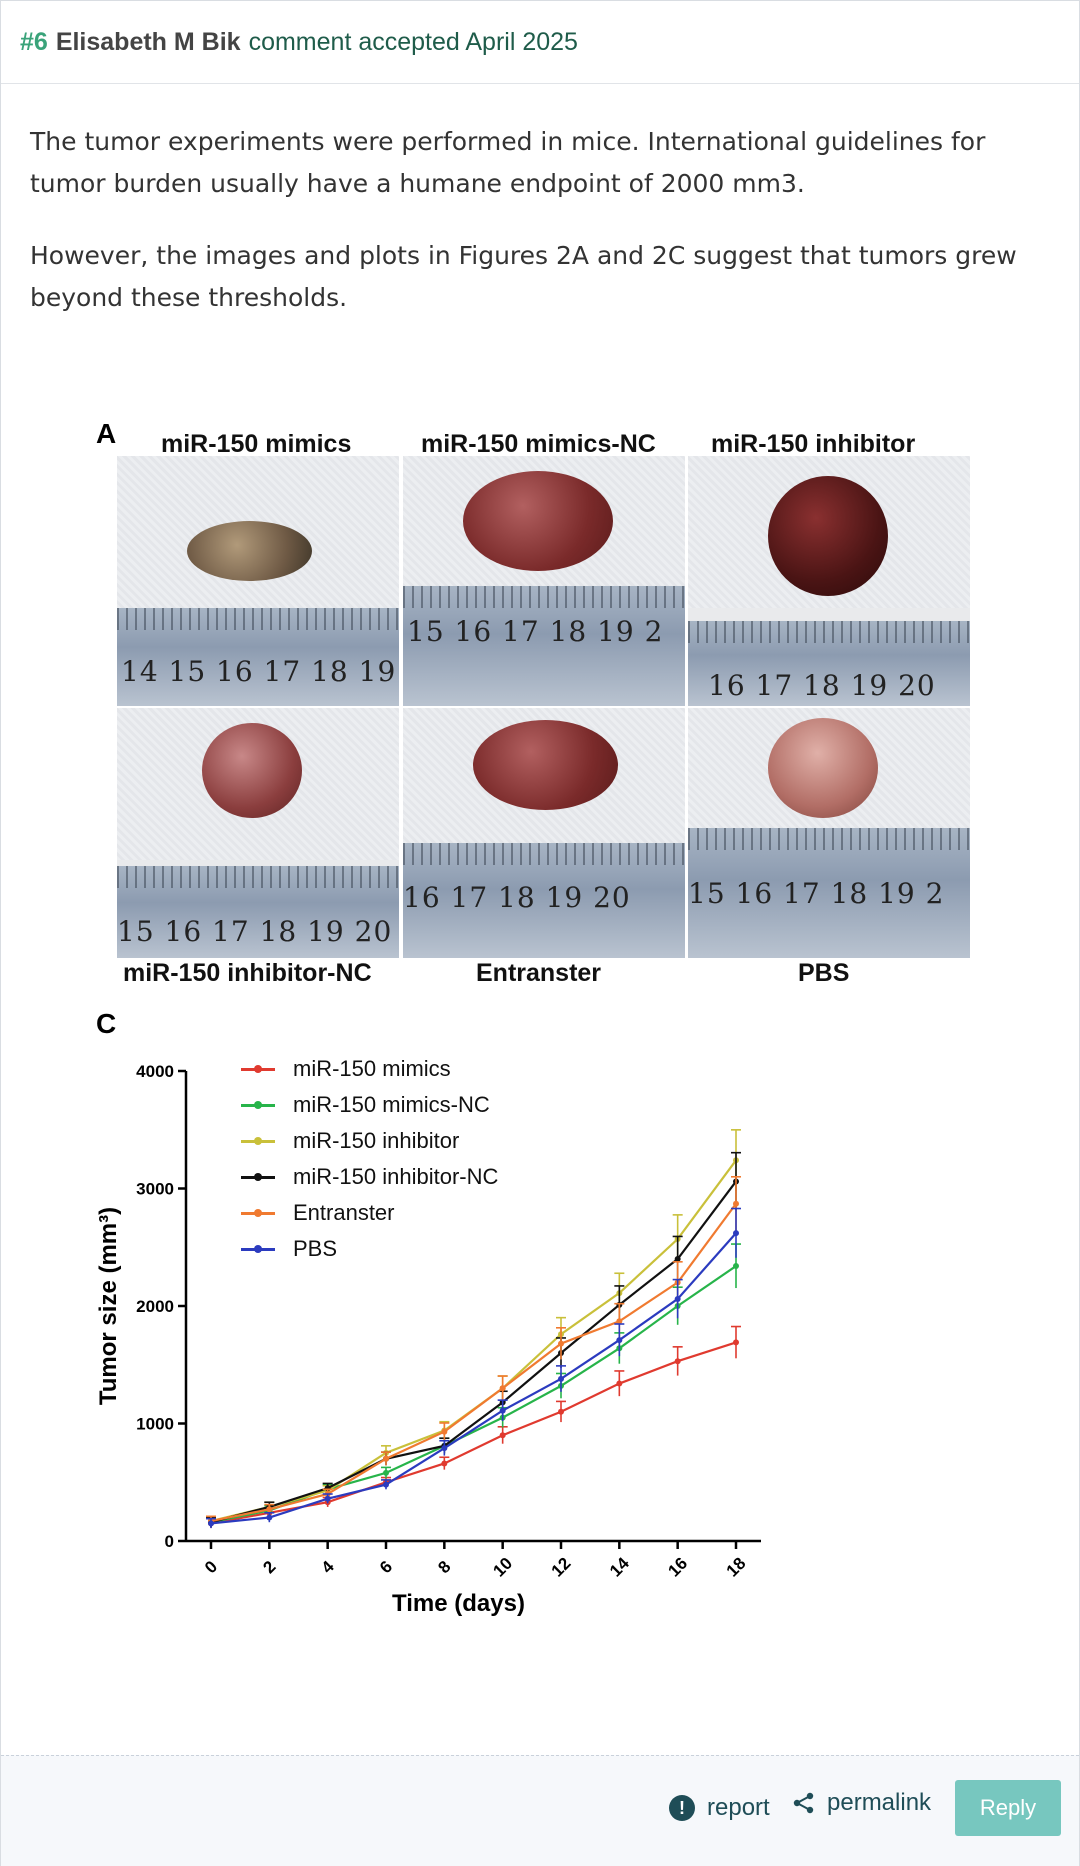 The height and width of the screenshot is (1866, 1080). Describe the element at coordinates (682, 1808) in the screenshot. I see `exclamation-circle-icon: !` at that location.